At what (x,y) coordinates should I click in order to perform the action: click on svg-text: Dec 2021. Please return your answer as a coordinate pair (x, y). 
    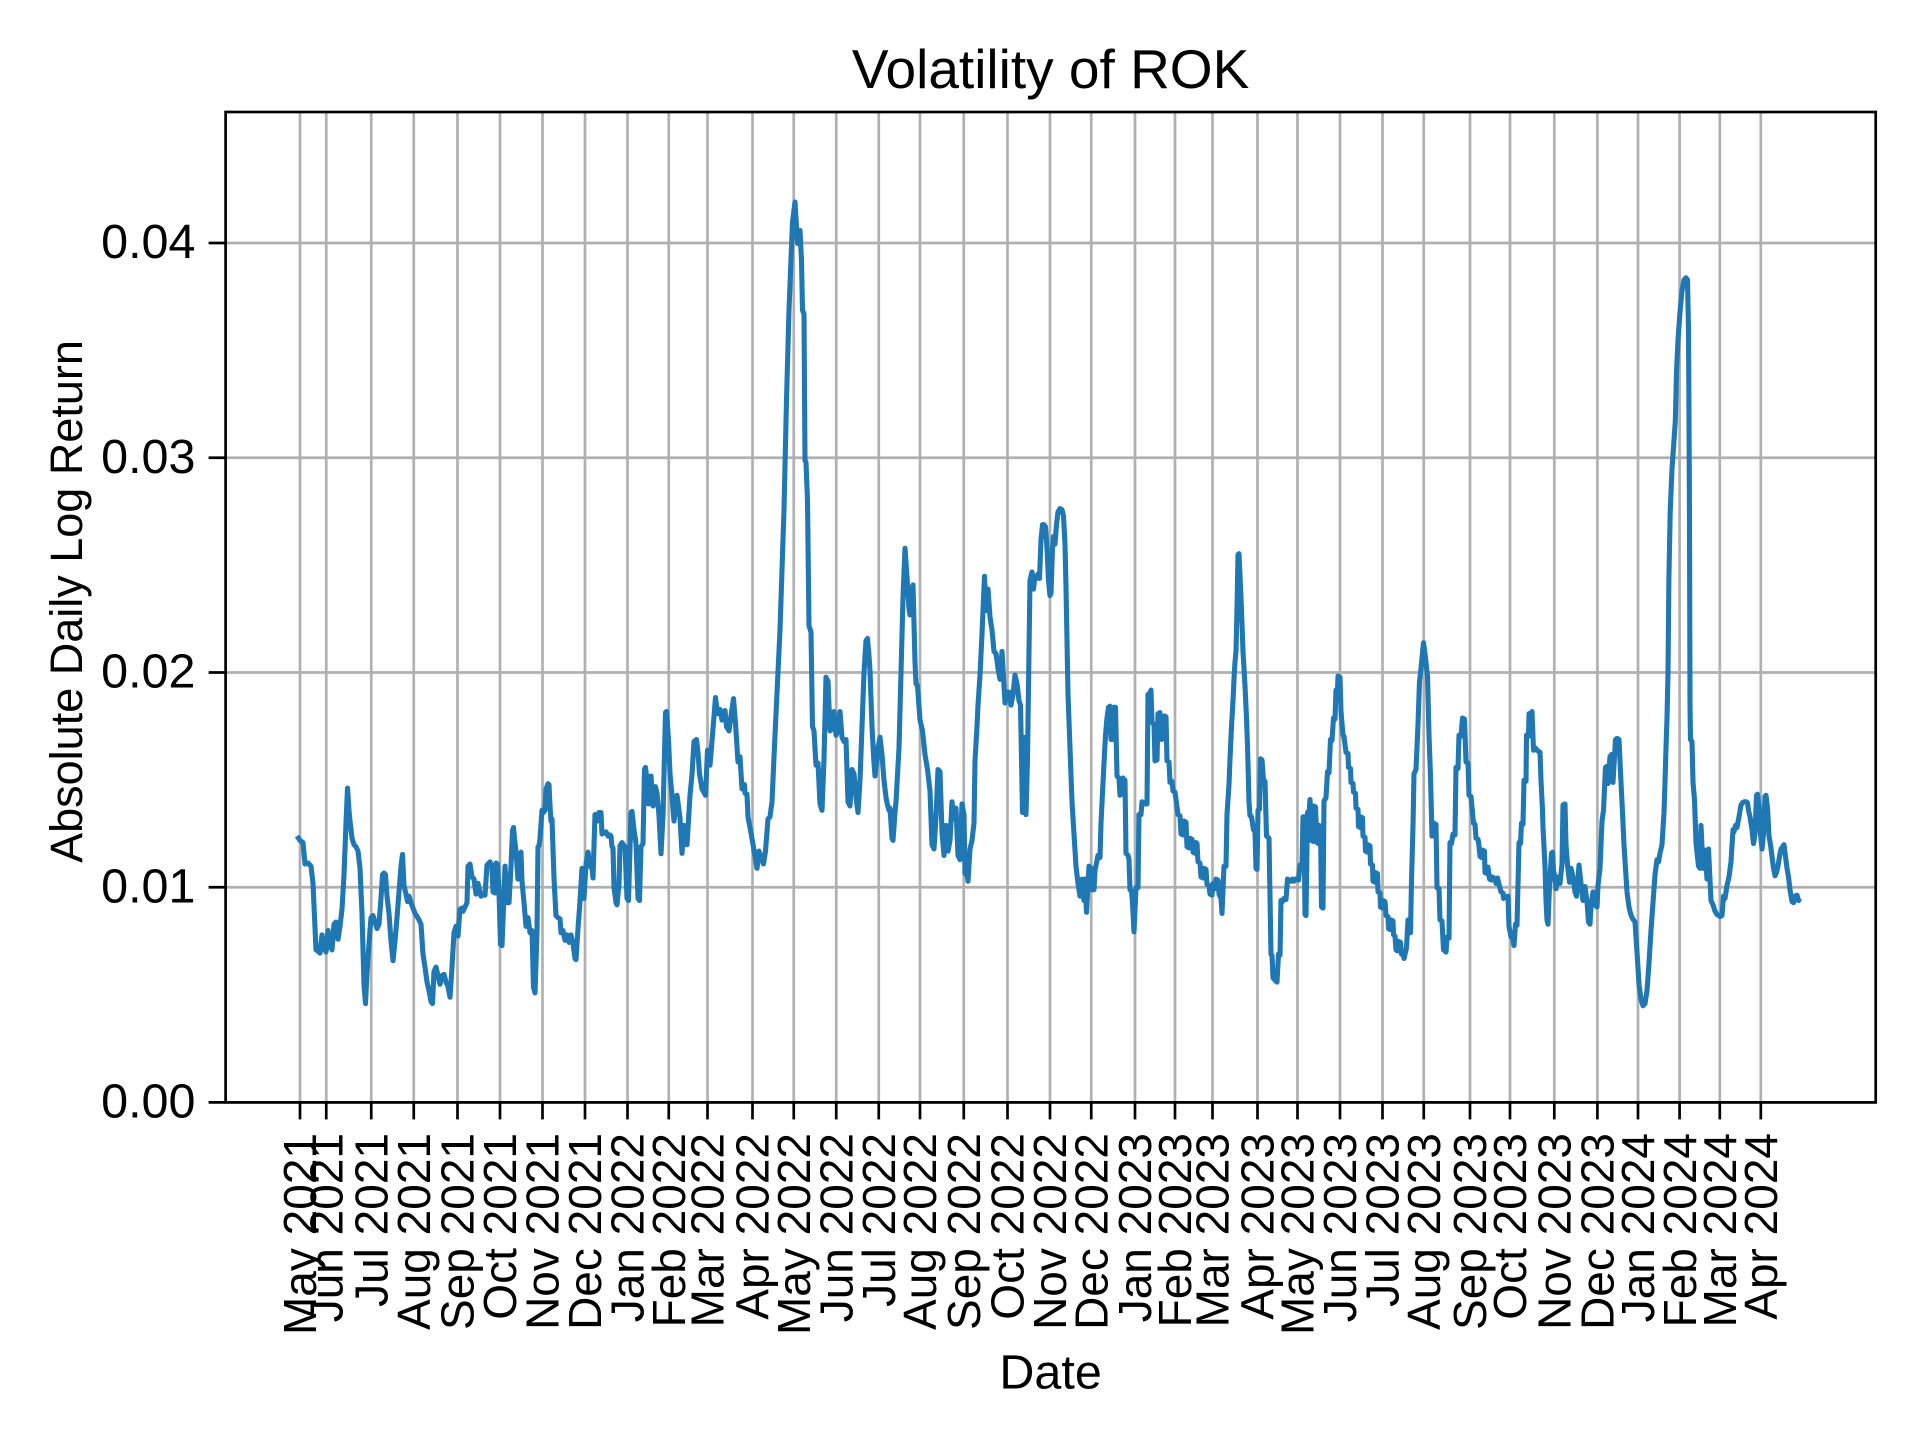
    Looking at the image, I should click on (585, 1231).